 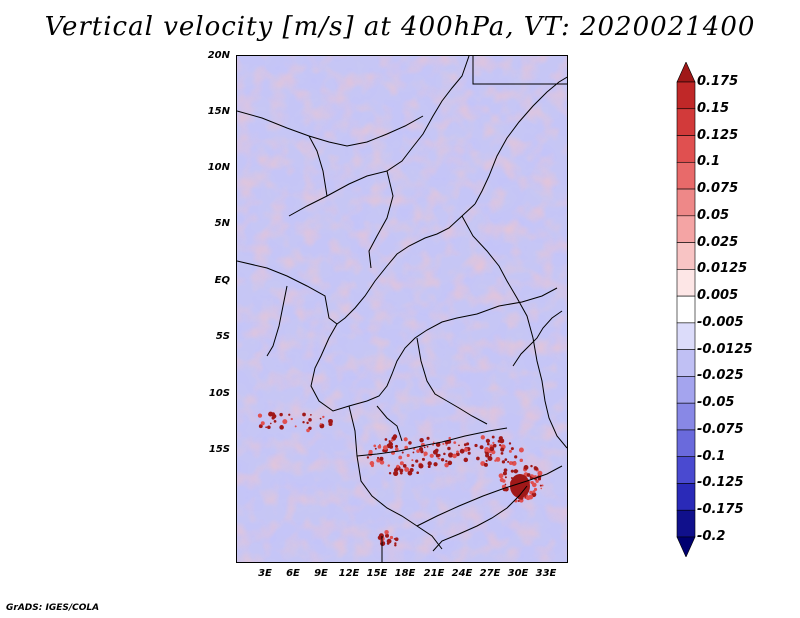 What do you see at coordinates (520, 486) in the screenshot?
I see `updraft-core` at bounding box center [520, 486].